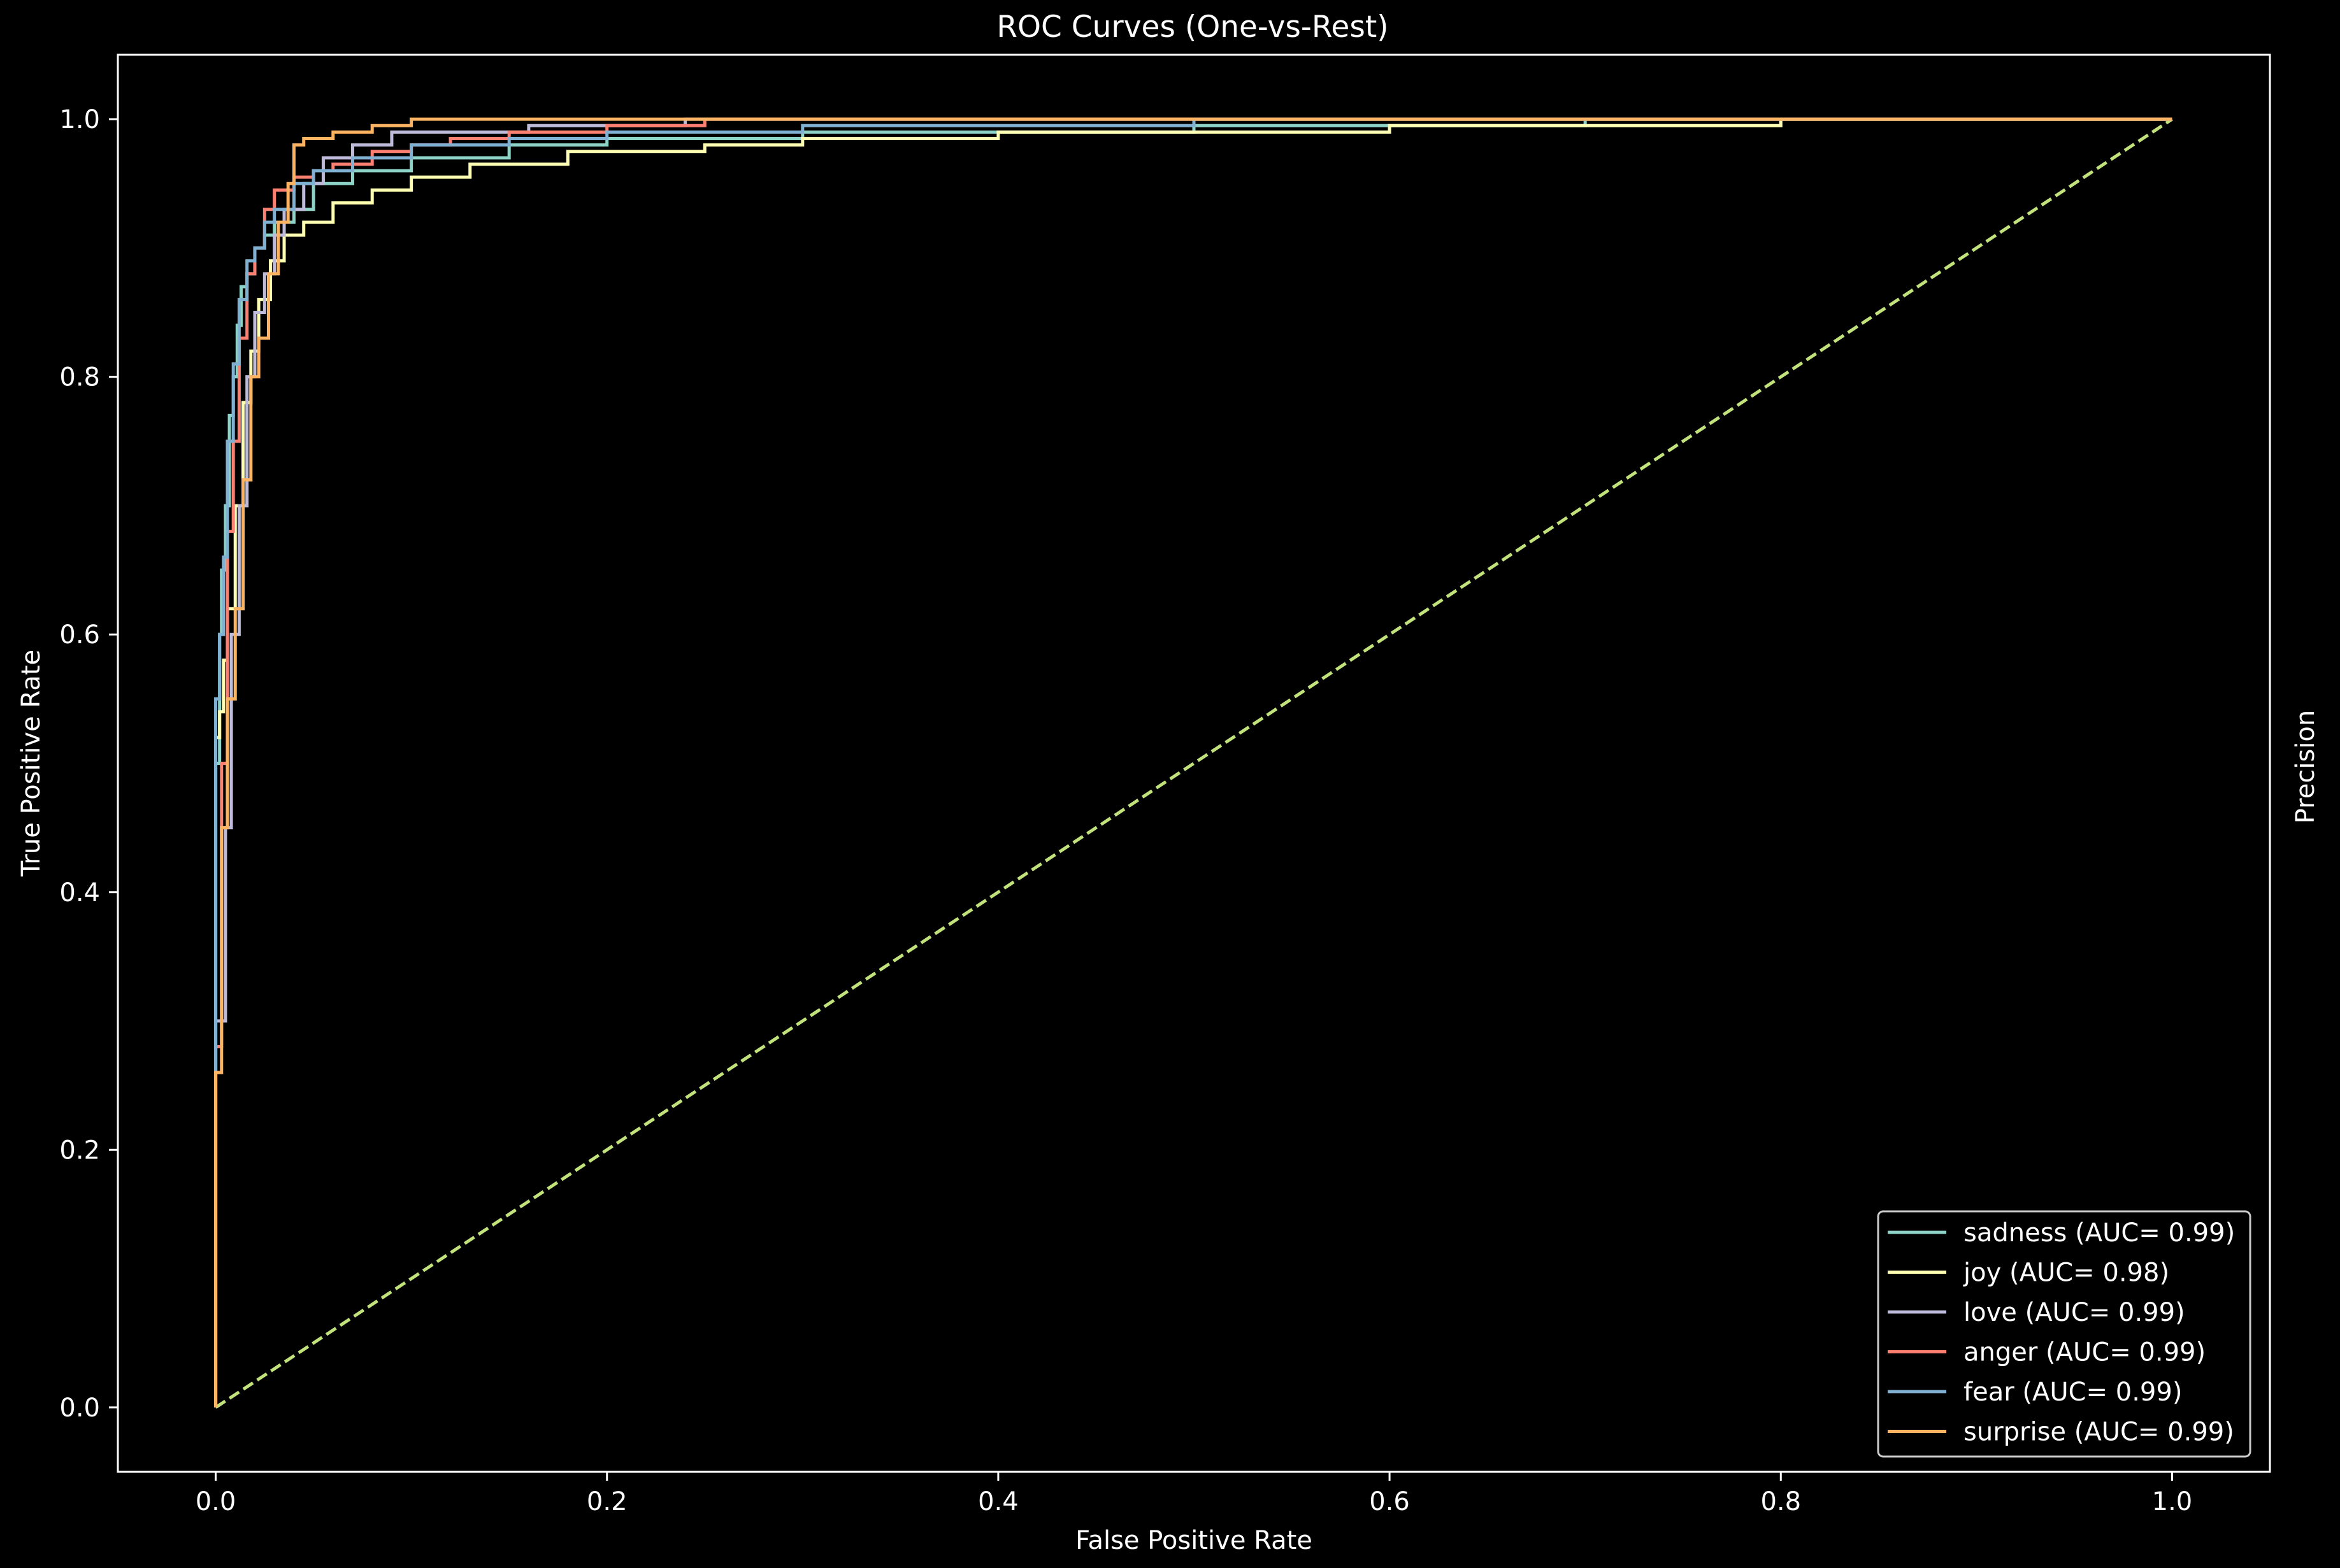 Image resolution: width=2340 pixels, height=1568 pixels. I want to click on x-axis-ticks: 0.0 0.2 0.4 0.6 0.8 1.0, so click(1194, 1494).